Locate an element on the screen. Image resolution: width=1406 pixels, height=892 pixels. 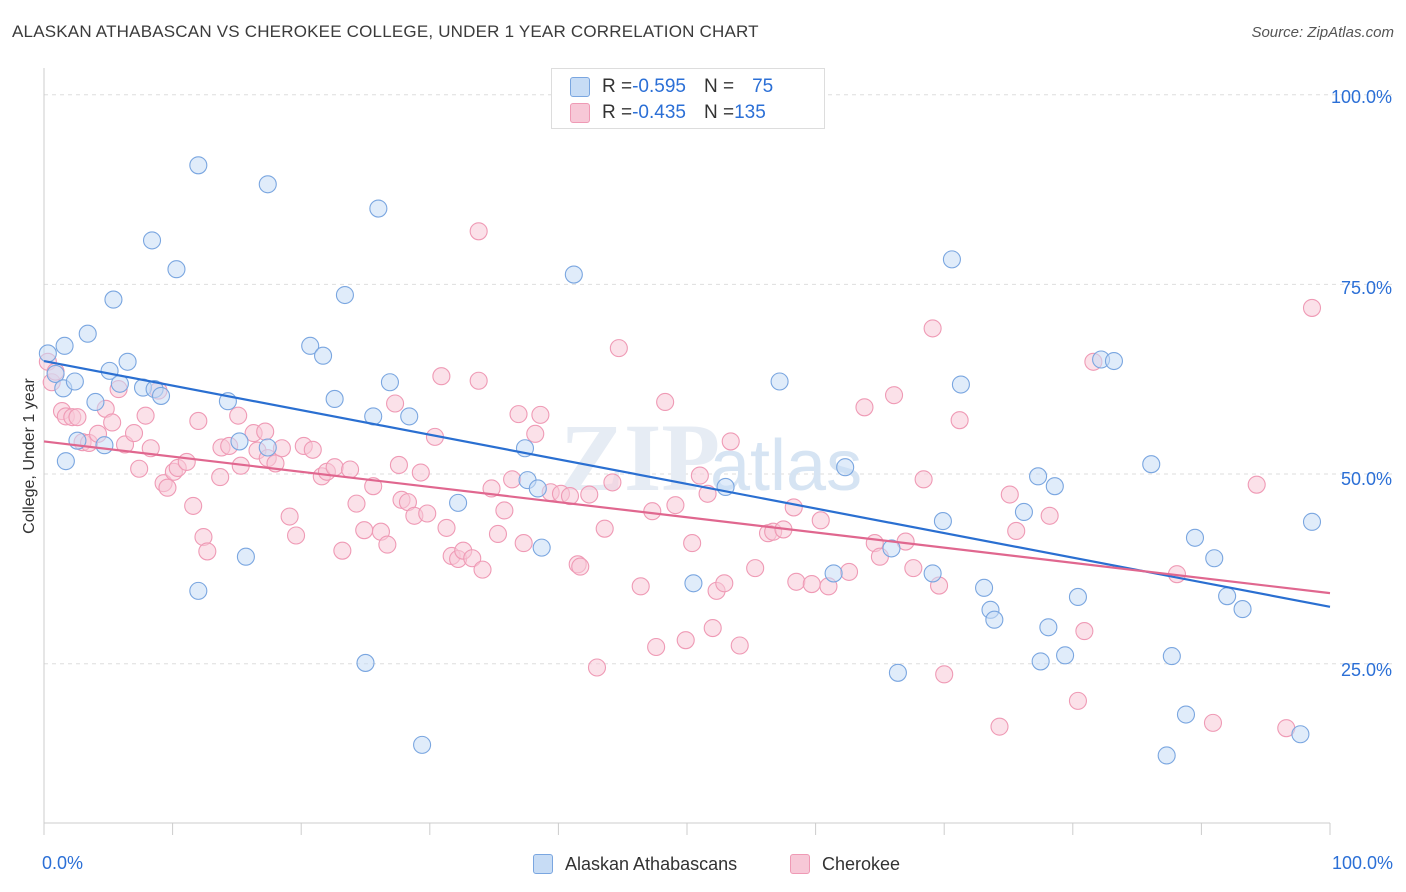
legend-row-blue: R = -0.595 N = 75 is located at coordinates (671, 87).